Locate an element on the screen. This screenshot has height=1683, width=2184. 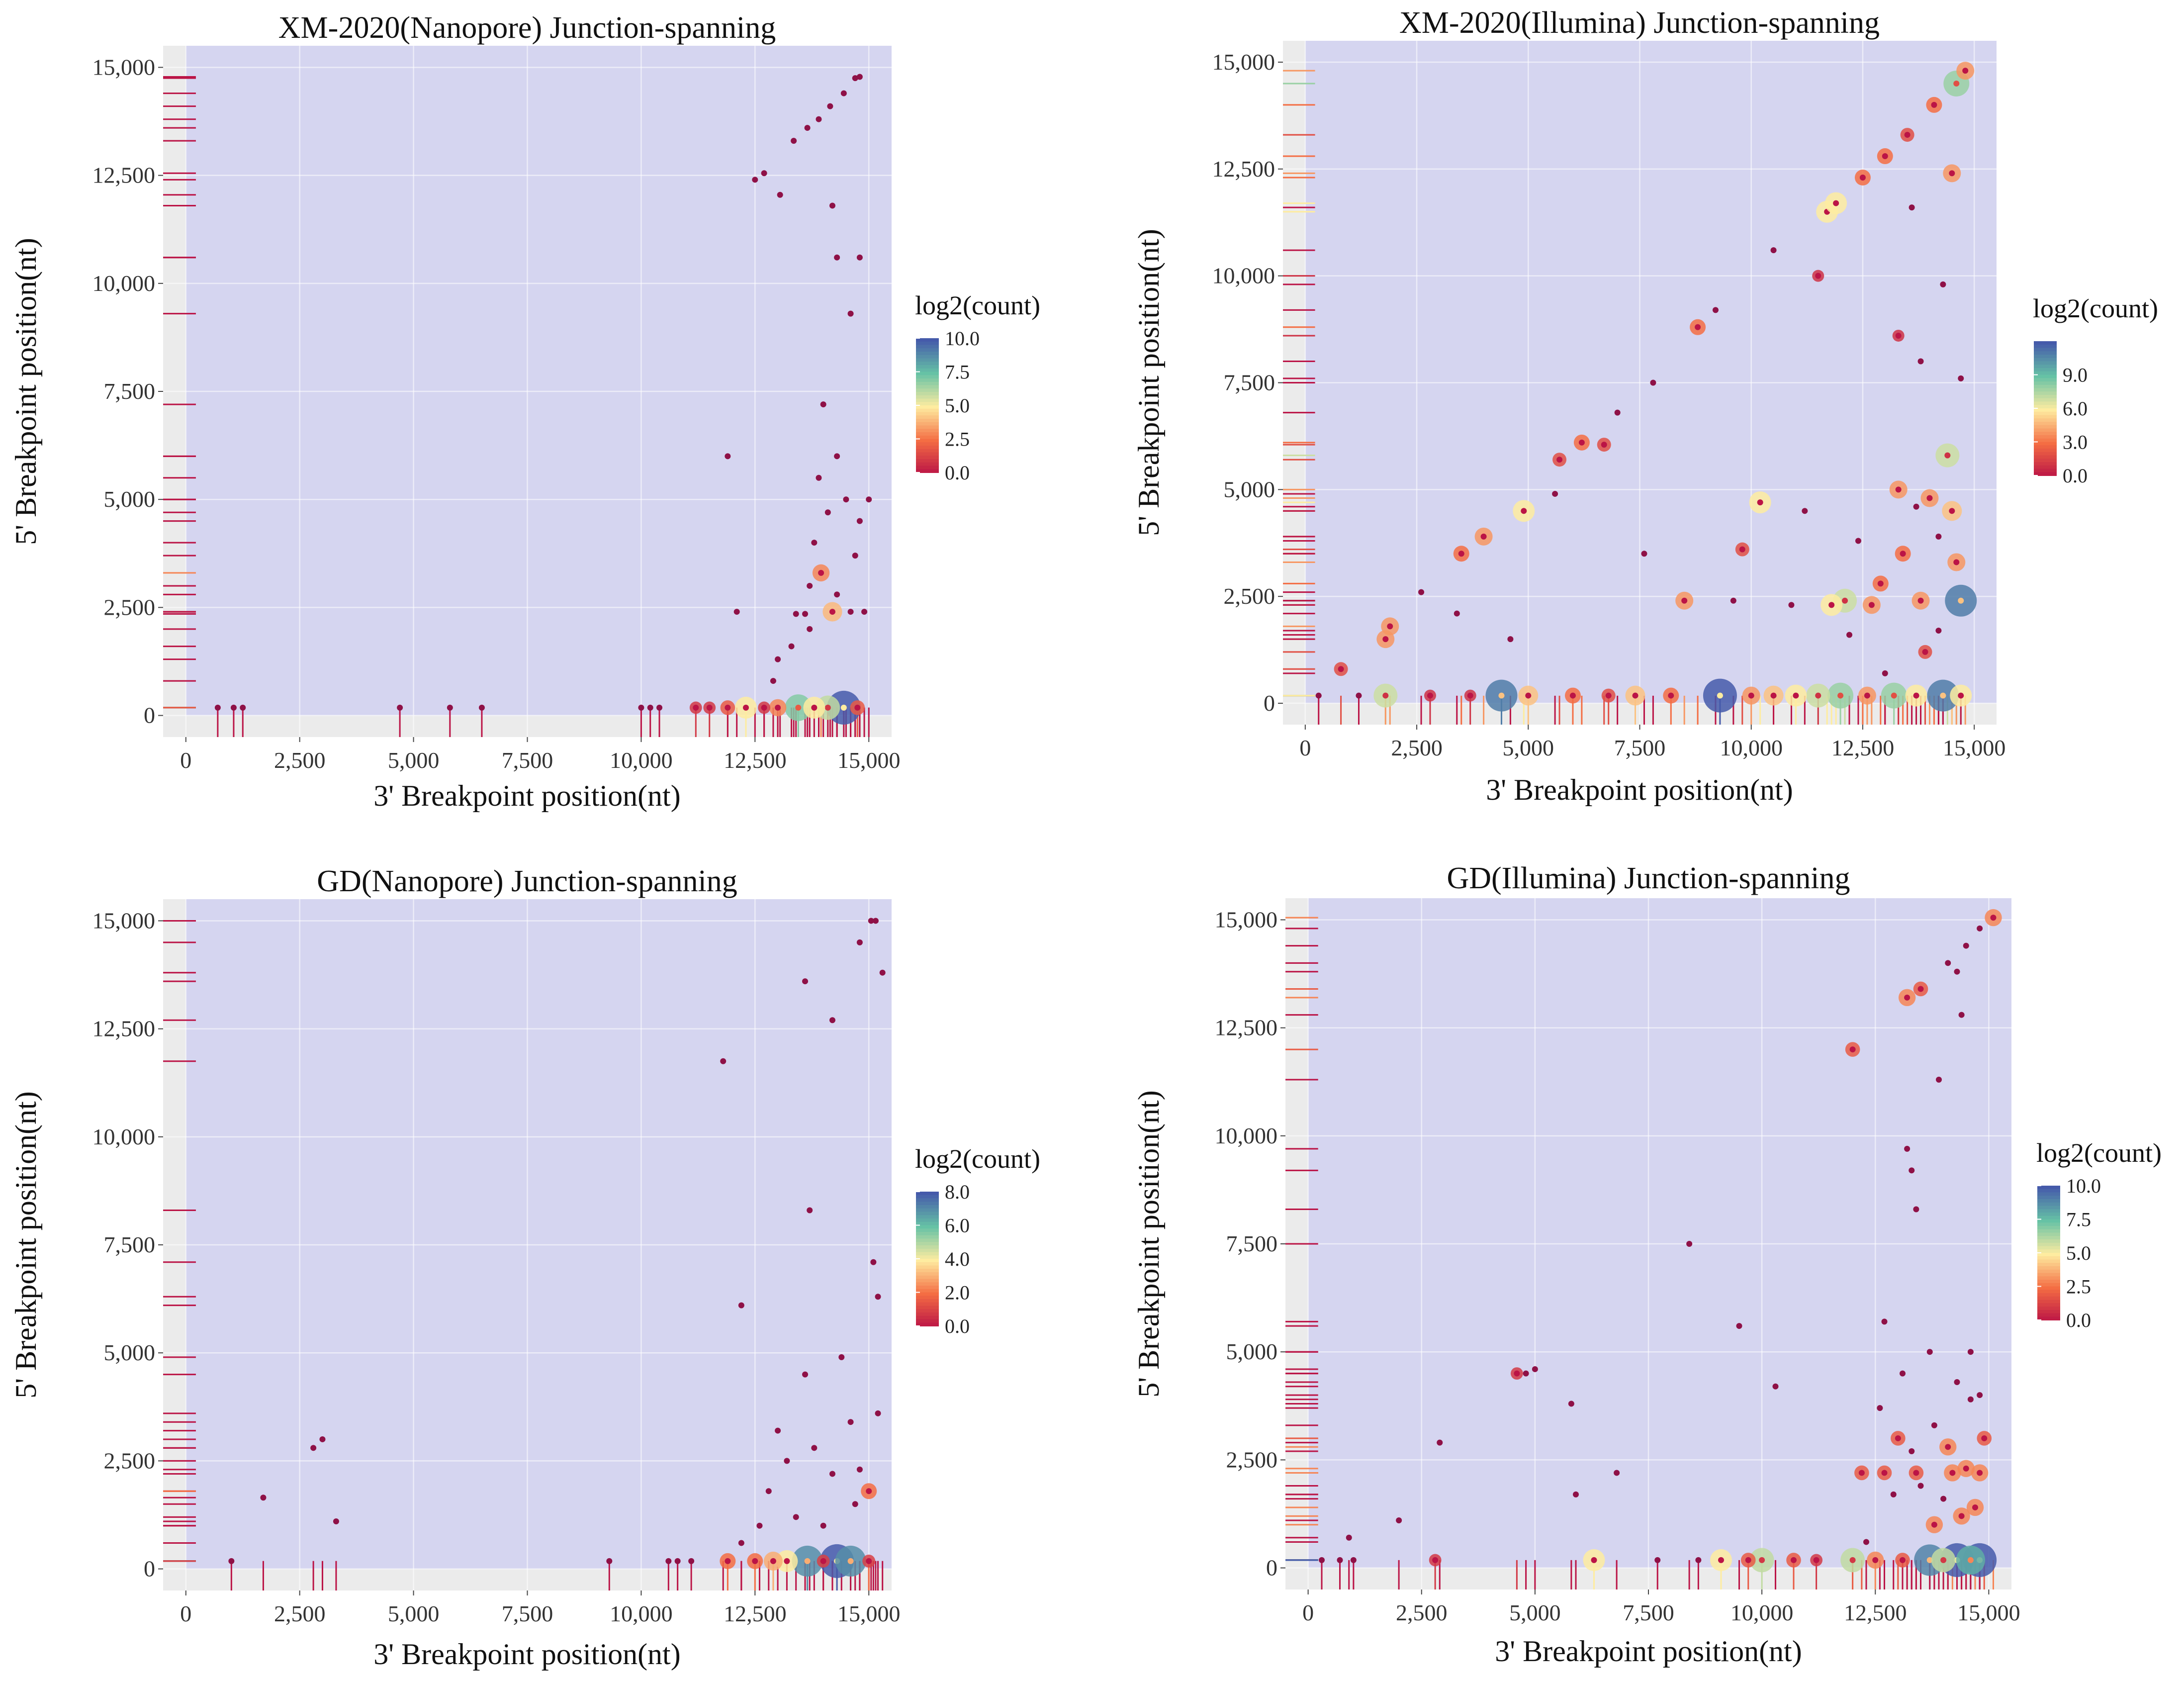
x-tick-label: 5,000 is located at coordinates (414, 1613).